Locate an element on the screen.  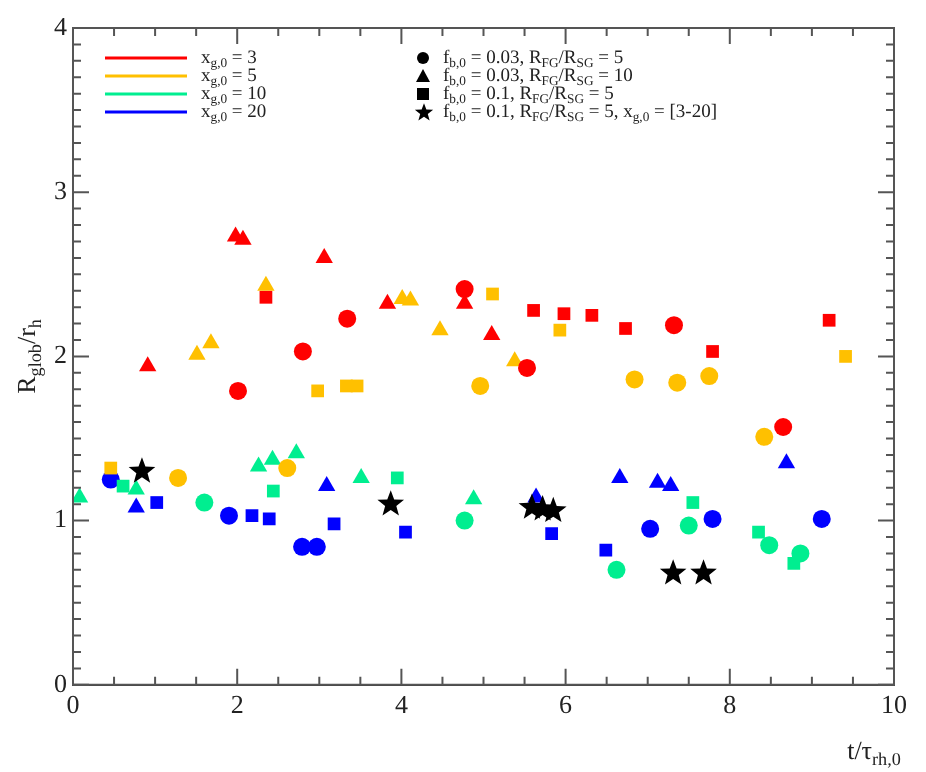
x-tick-label: 8 is located at coordinates (730, 704).